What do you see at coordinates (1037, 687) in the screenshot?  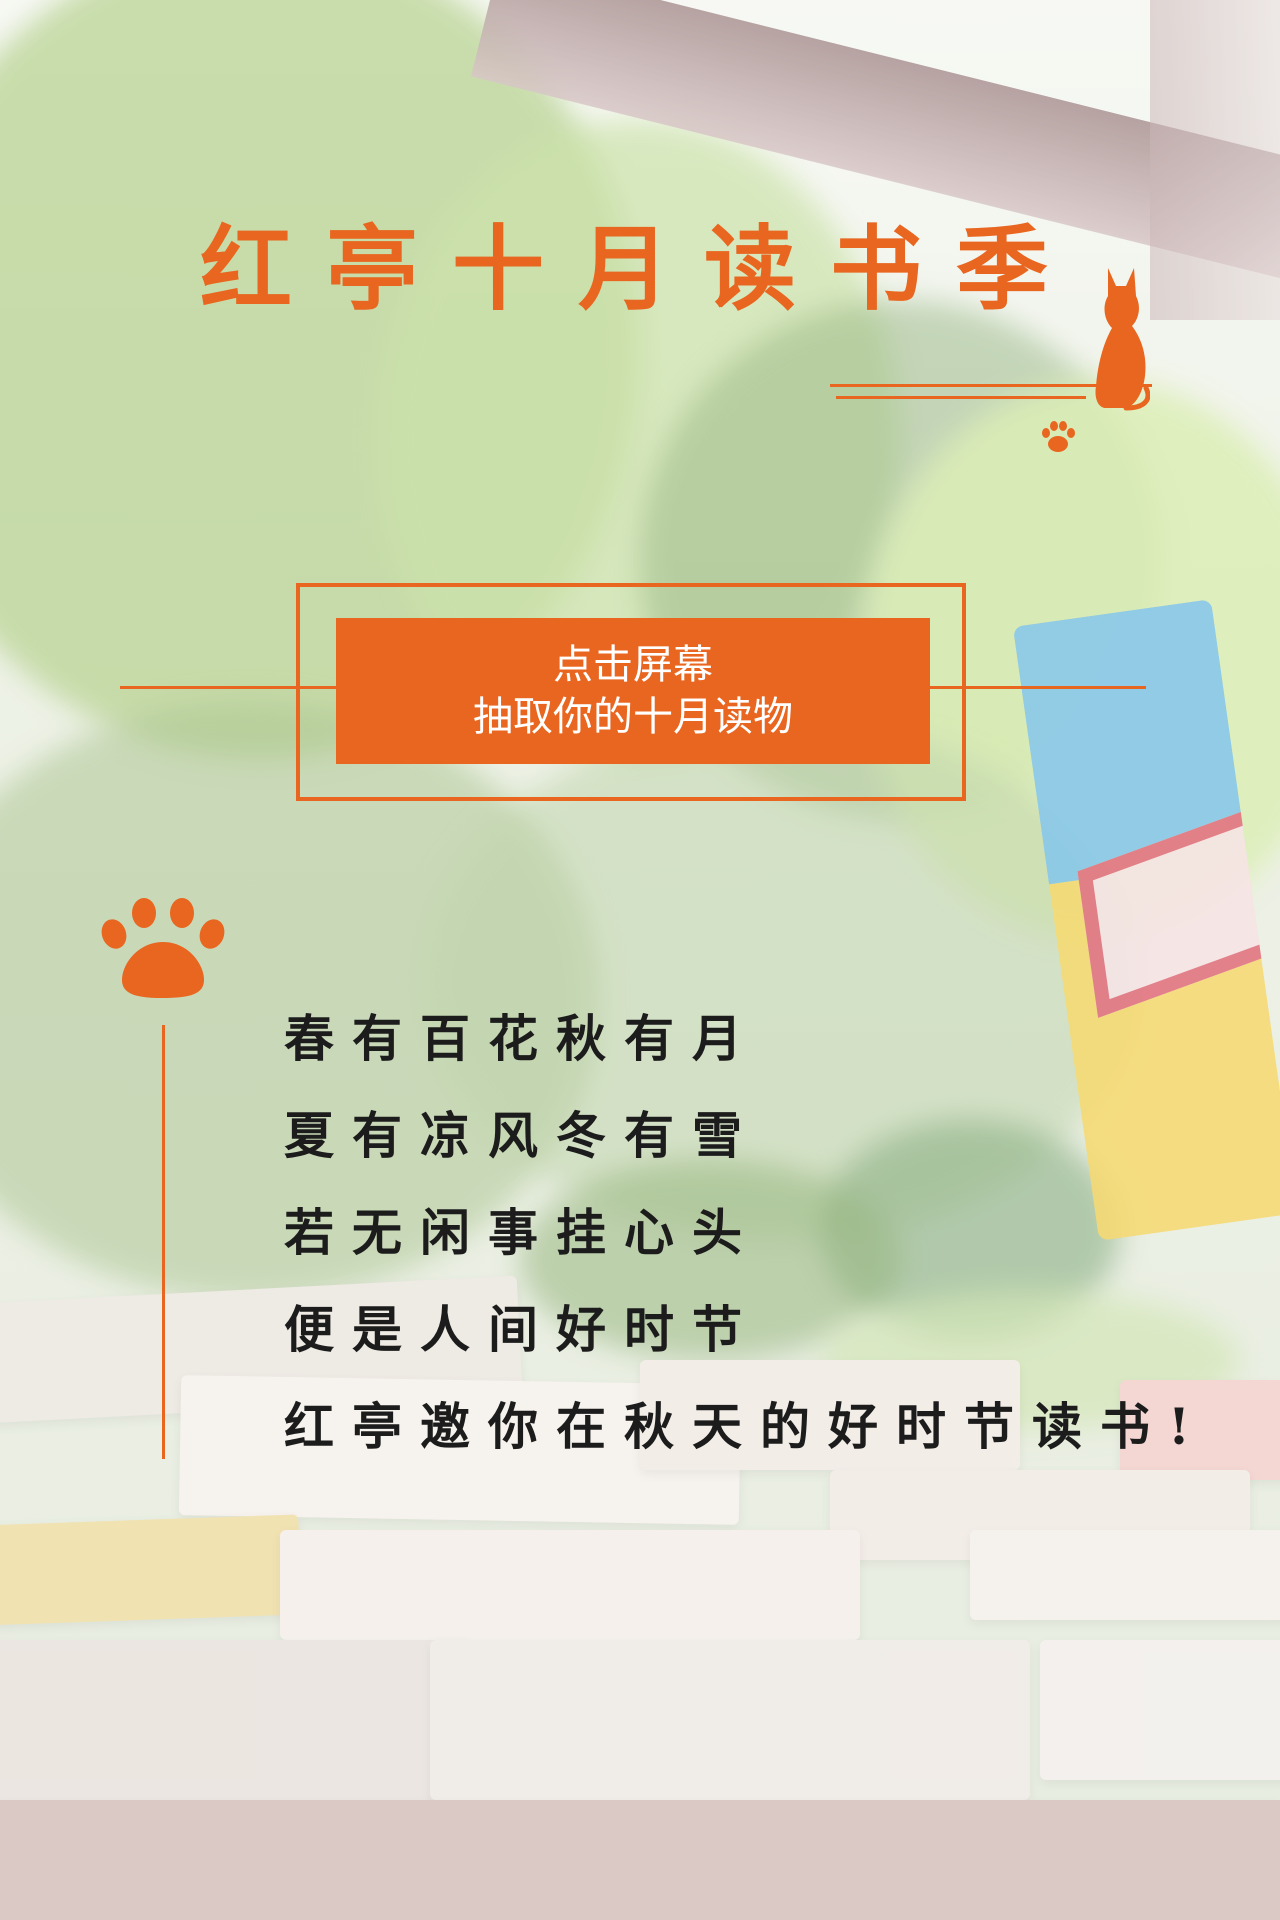 I see `cta-divider-right` at bounding box center [1037, 687].